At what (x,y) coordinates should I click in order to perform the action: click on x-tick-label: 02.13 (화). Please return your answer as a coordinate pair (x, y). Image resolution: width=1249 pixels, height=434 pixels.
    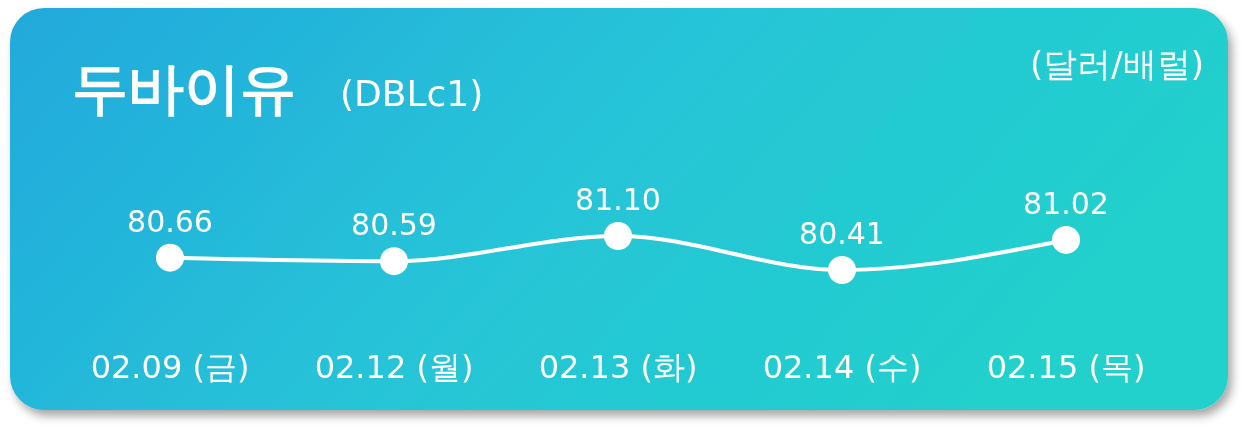
    Looking at the image, I should click on (618, 367).